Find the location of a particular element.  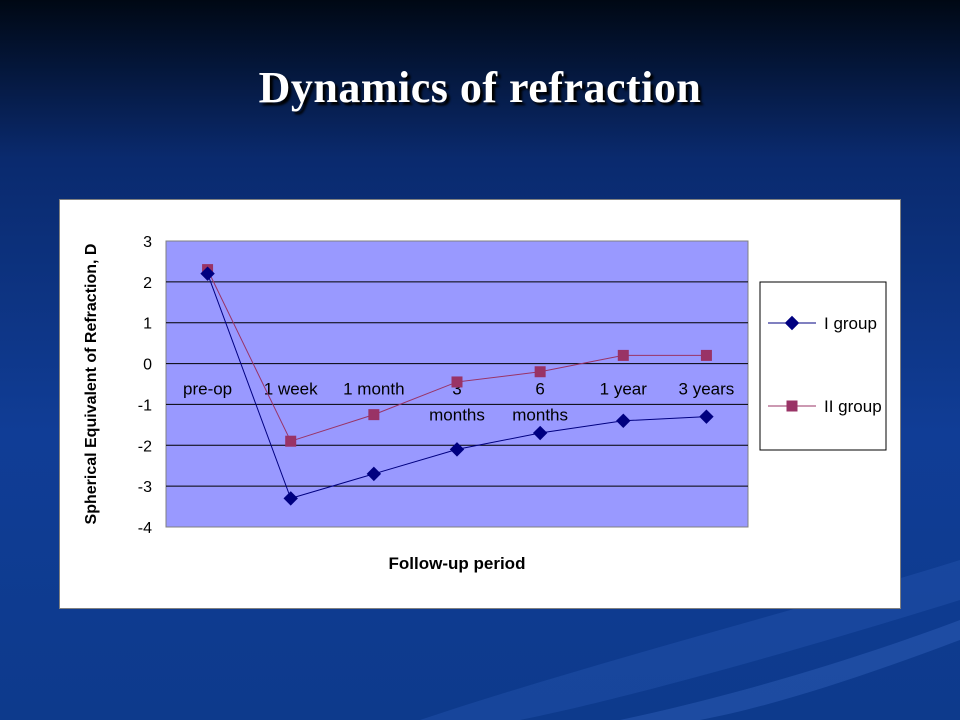

y-tick-label: 3 is located at coordinates (147, 242).